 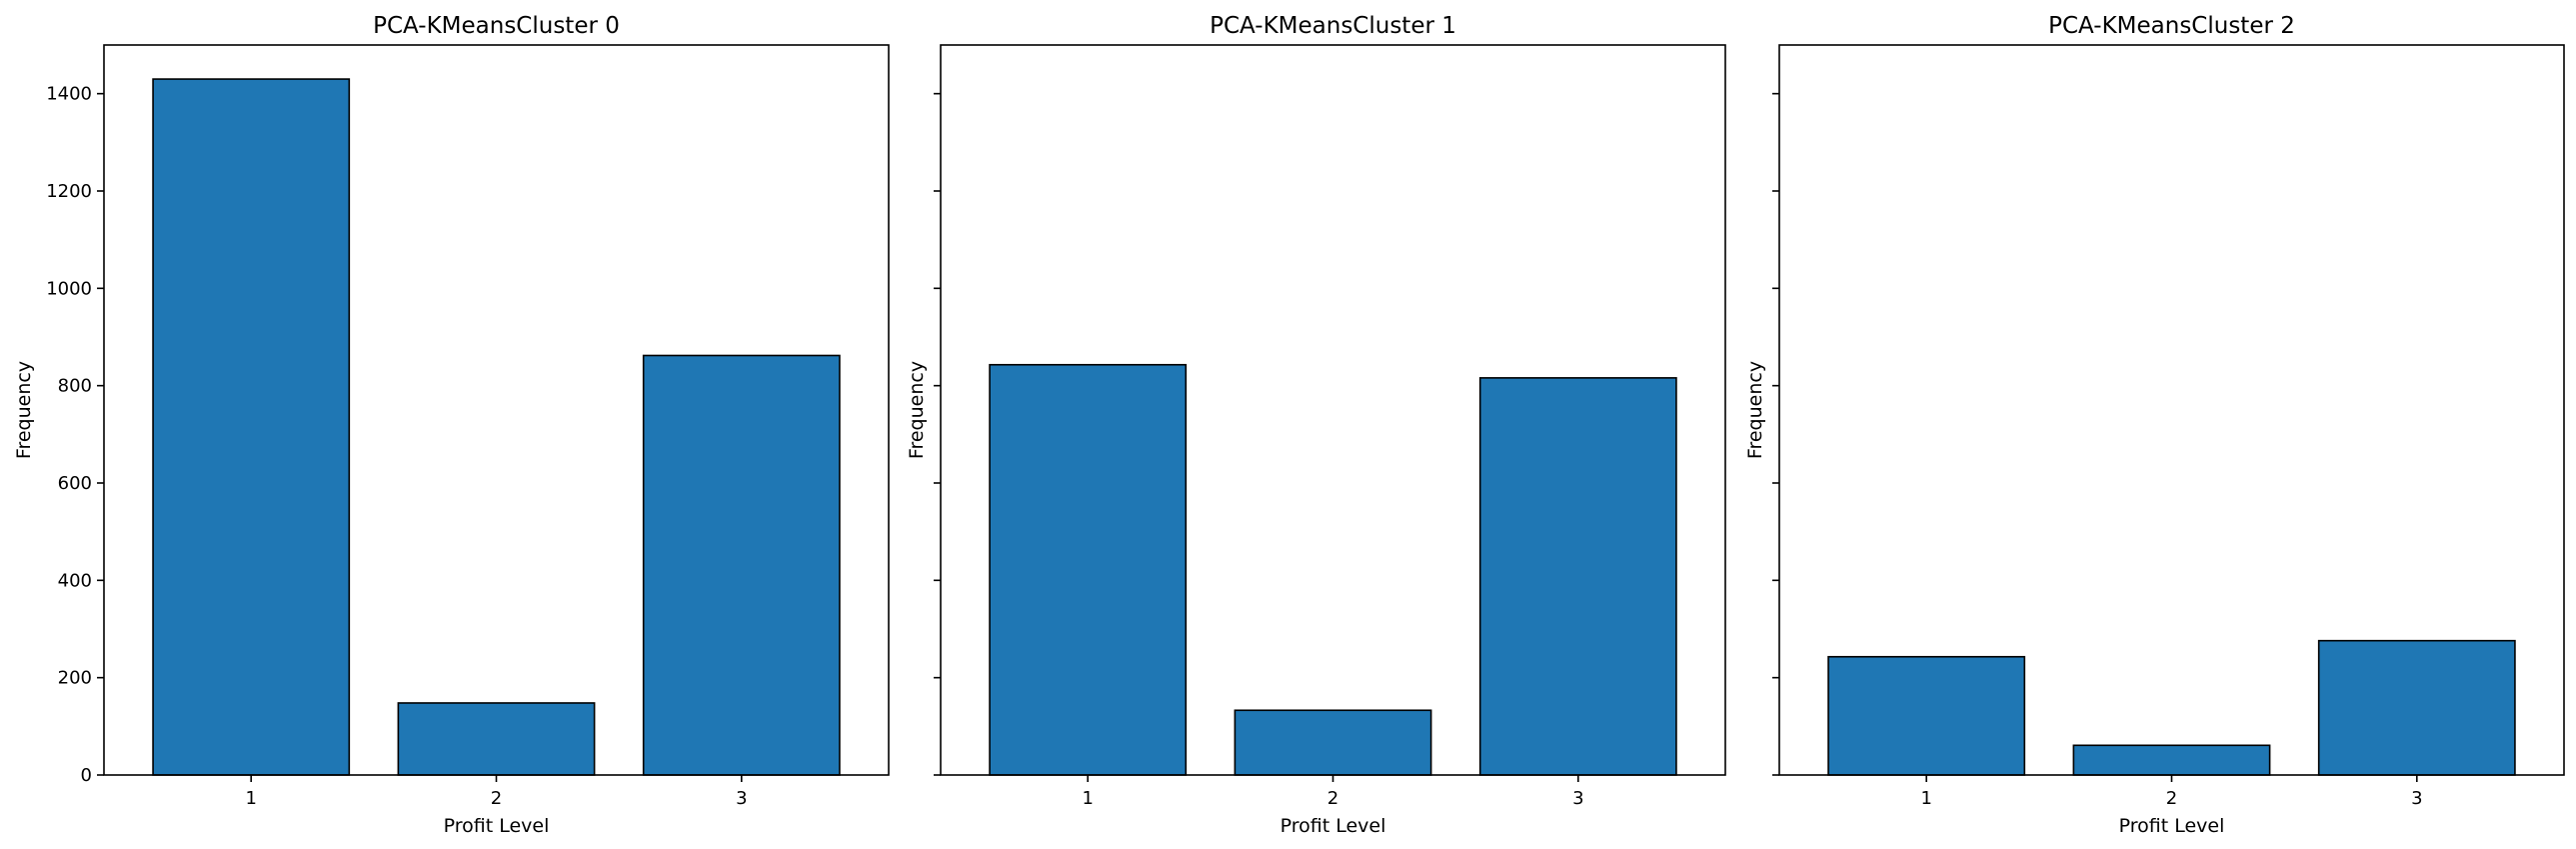 I want to click on chart-title: PCA-KMeansCluster 2, so click(x=2171, y=26).